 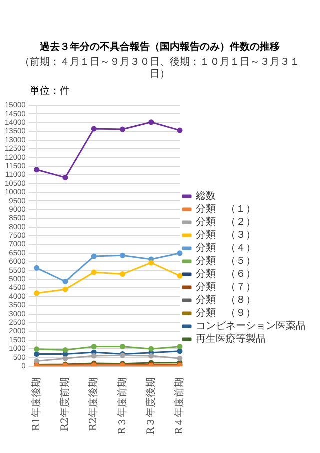 I want to click on legend-label: 分類 （９）, so click(x=226, y=313).